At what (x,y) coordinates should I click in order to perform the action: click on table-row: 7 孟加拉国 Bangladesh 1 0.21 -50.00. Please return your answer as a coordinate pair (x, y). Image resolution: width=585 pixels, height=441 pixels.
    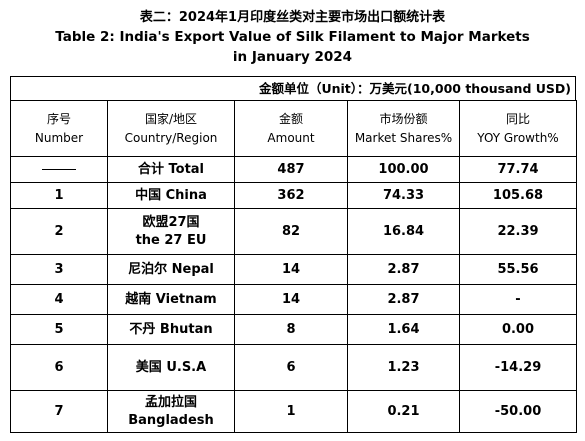
    Looking at the image, I should click on (293, 411).